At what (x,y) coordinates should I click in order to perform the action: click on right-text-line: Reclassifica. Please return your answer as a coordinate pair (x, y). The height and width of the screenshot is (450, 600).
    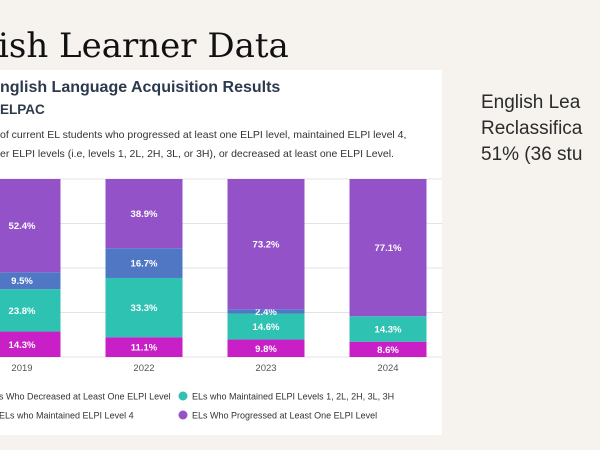
    Looking at the image, I should click on (532, 128).